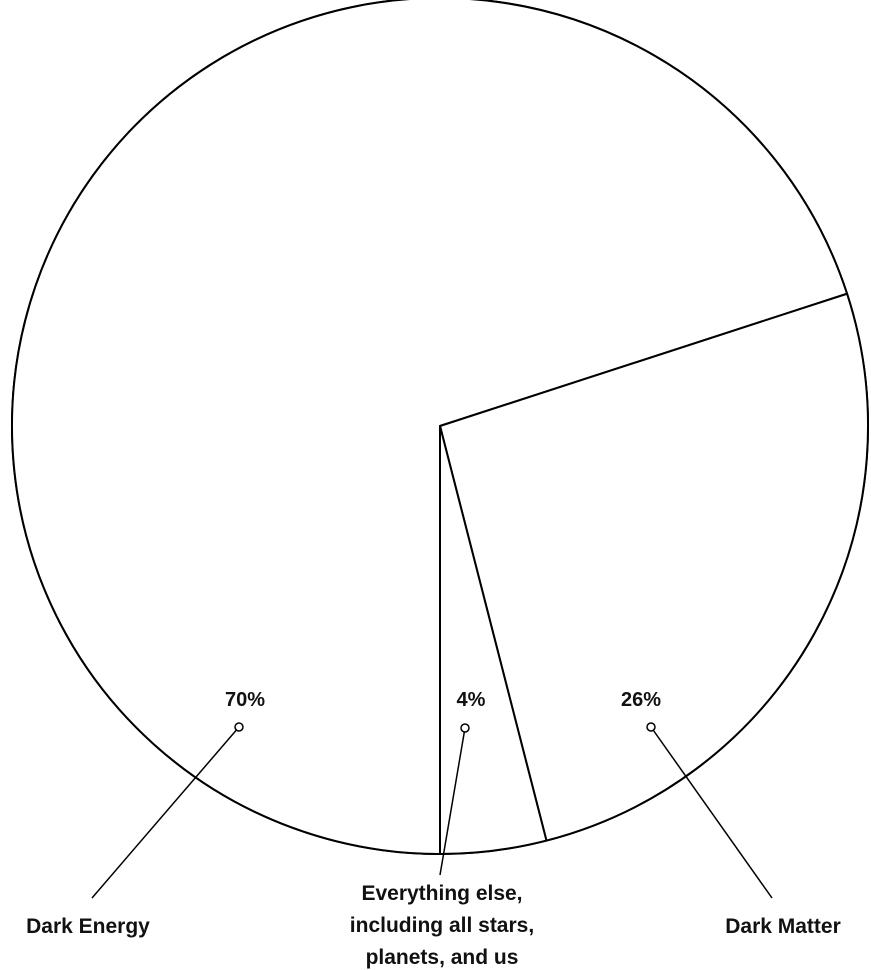  What do you see at coordinates (441, 893) in the screenshot?
I see `category-label-line: Everything else,` at bounding box center [441, 893].